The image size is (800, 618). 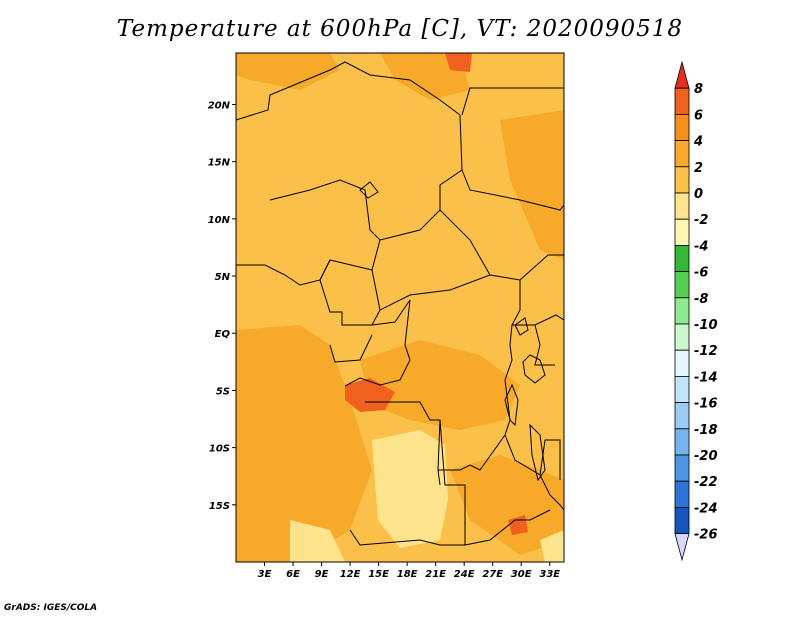 I want to click on lat-tick-label: 5S, so click(x=223, y=391).